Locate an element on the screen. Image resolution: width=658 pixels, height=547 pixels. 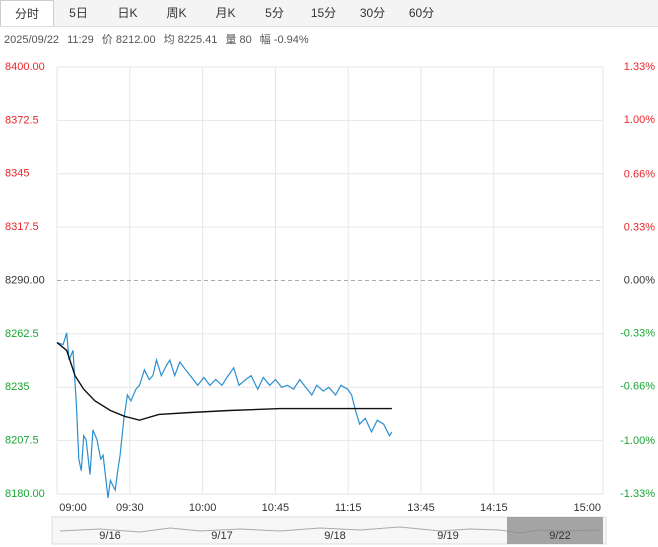
y-tick-label: 8345 is located at coordinates (17, 174).